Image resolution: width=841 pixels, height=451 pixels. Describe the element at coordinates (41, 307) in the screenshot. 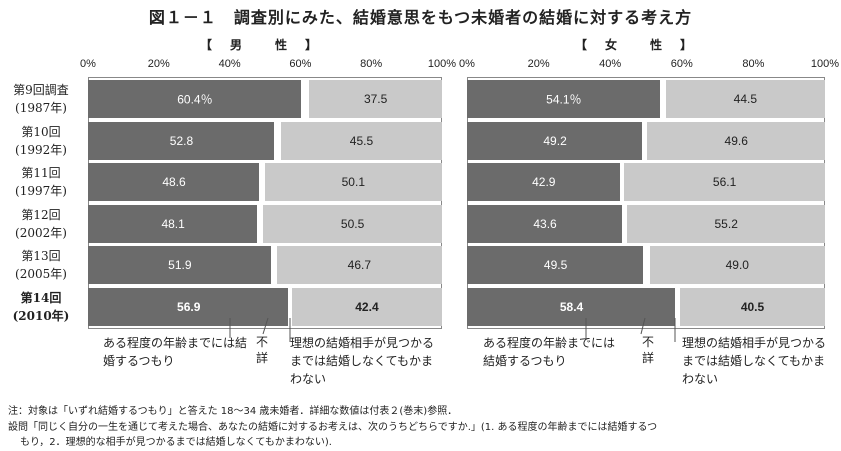

I see `category-label: 第14回 (2010年)` at that location.